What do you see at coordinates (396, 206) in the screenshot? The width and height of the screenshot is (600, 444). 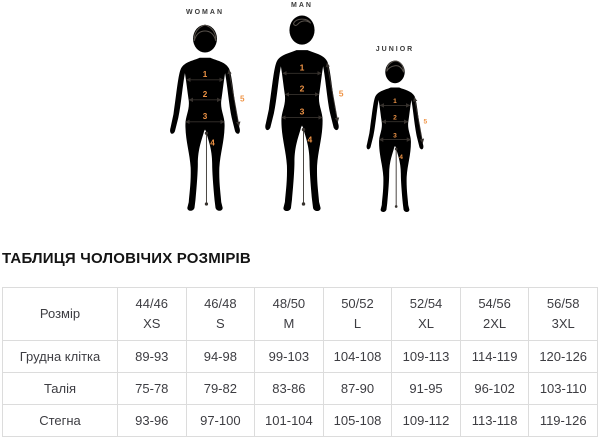 I see `junior-inseam-dot-bottom` at bounding box center [396, 206].